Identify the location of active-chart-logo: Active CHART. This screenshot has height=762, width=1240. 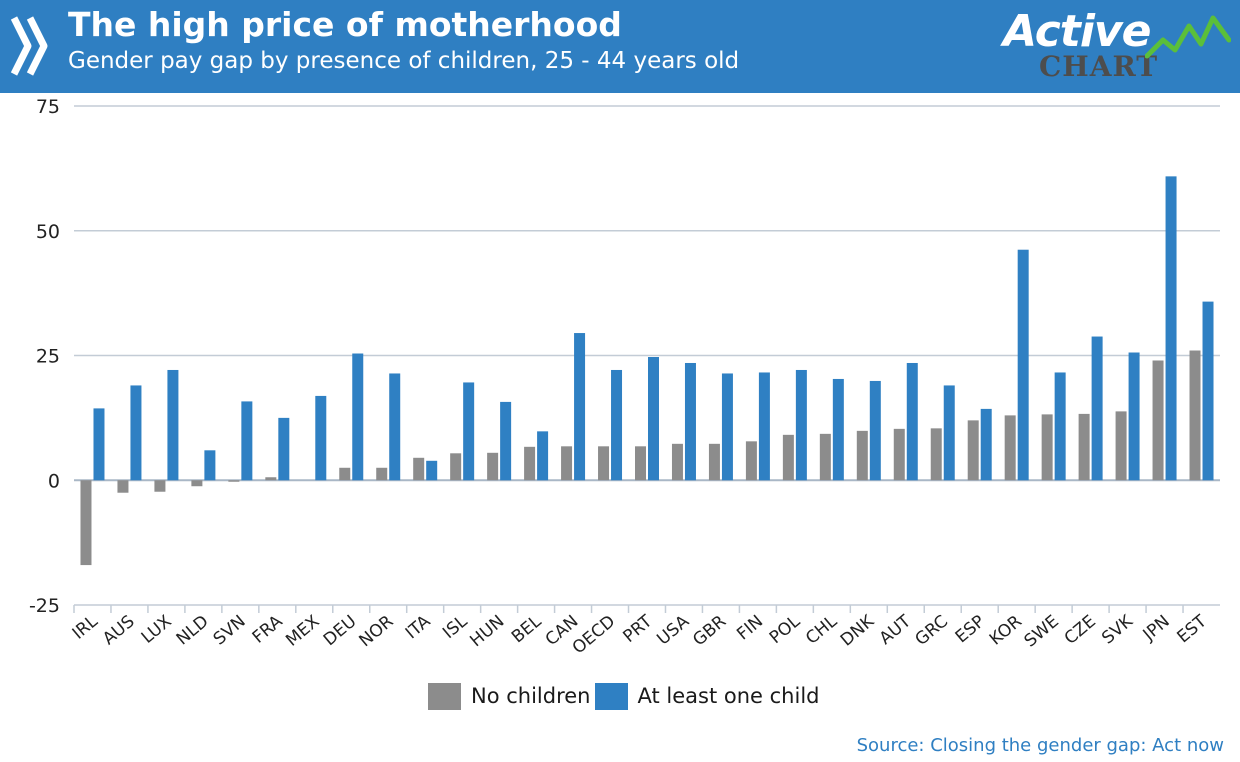
(1106, 47).